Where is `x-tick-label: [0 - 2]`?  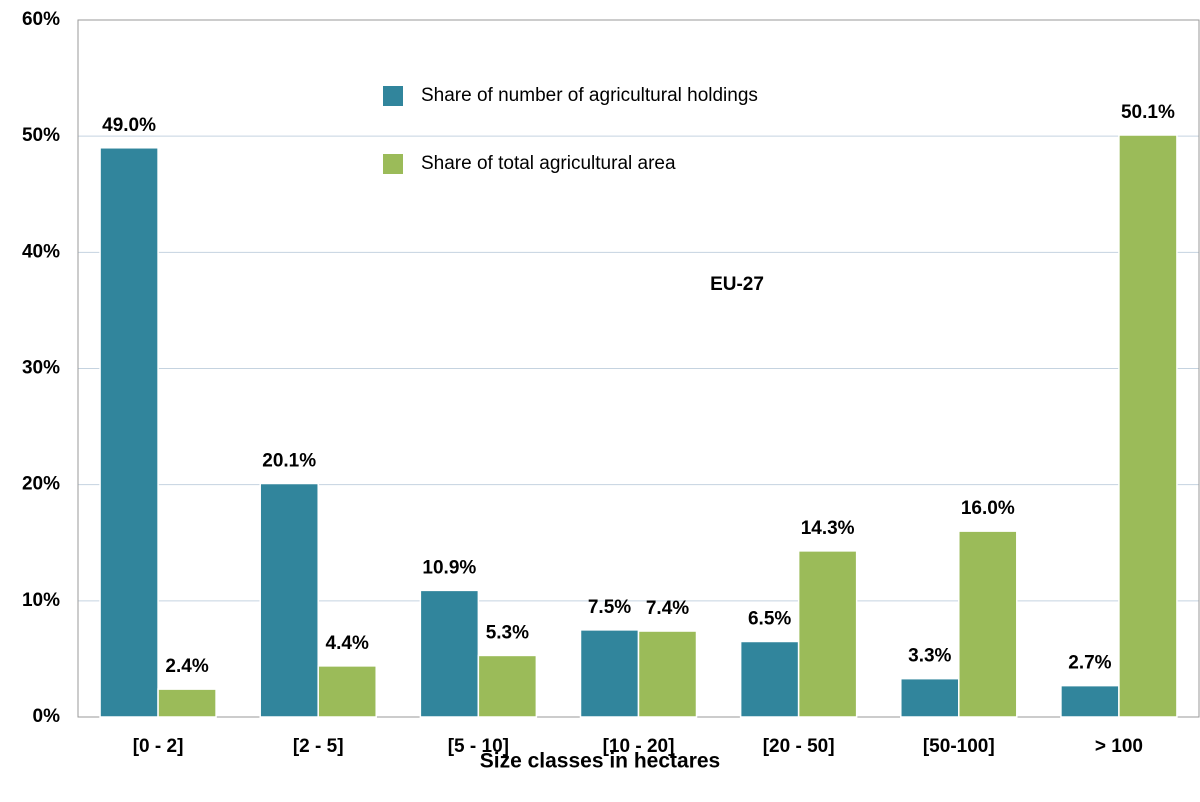
x-tick-label: [0 - 2] is located at coordinates (158, 746).